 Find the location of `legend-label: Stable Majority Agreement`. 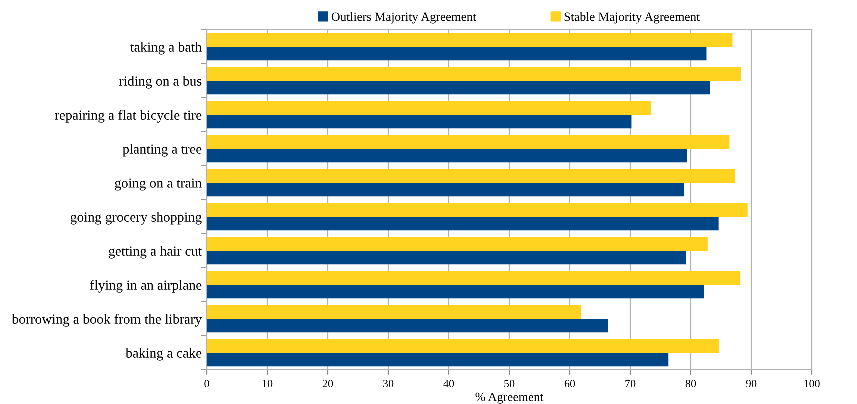

legend-label: Stable Majority Agreement is located at coordinates (632, 18).